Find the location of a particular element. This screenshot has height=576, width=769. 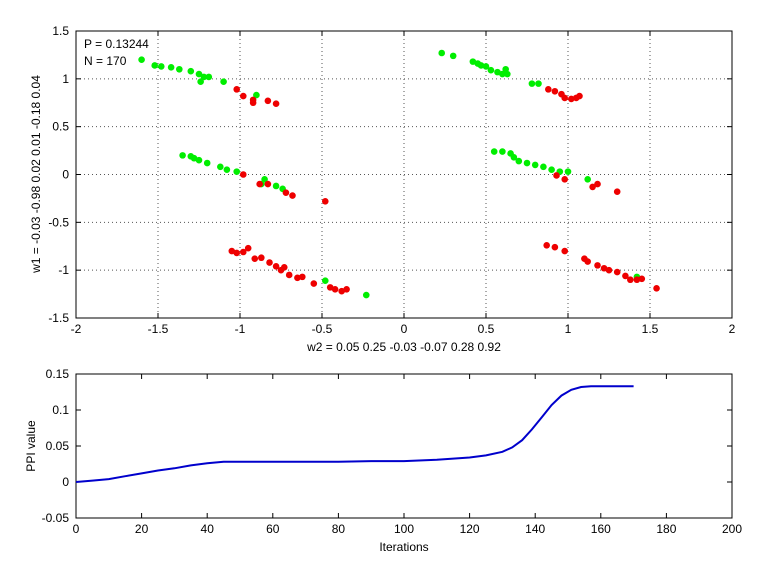

scatter-y-tick-label: 0 is located at coordinates (65, 175).